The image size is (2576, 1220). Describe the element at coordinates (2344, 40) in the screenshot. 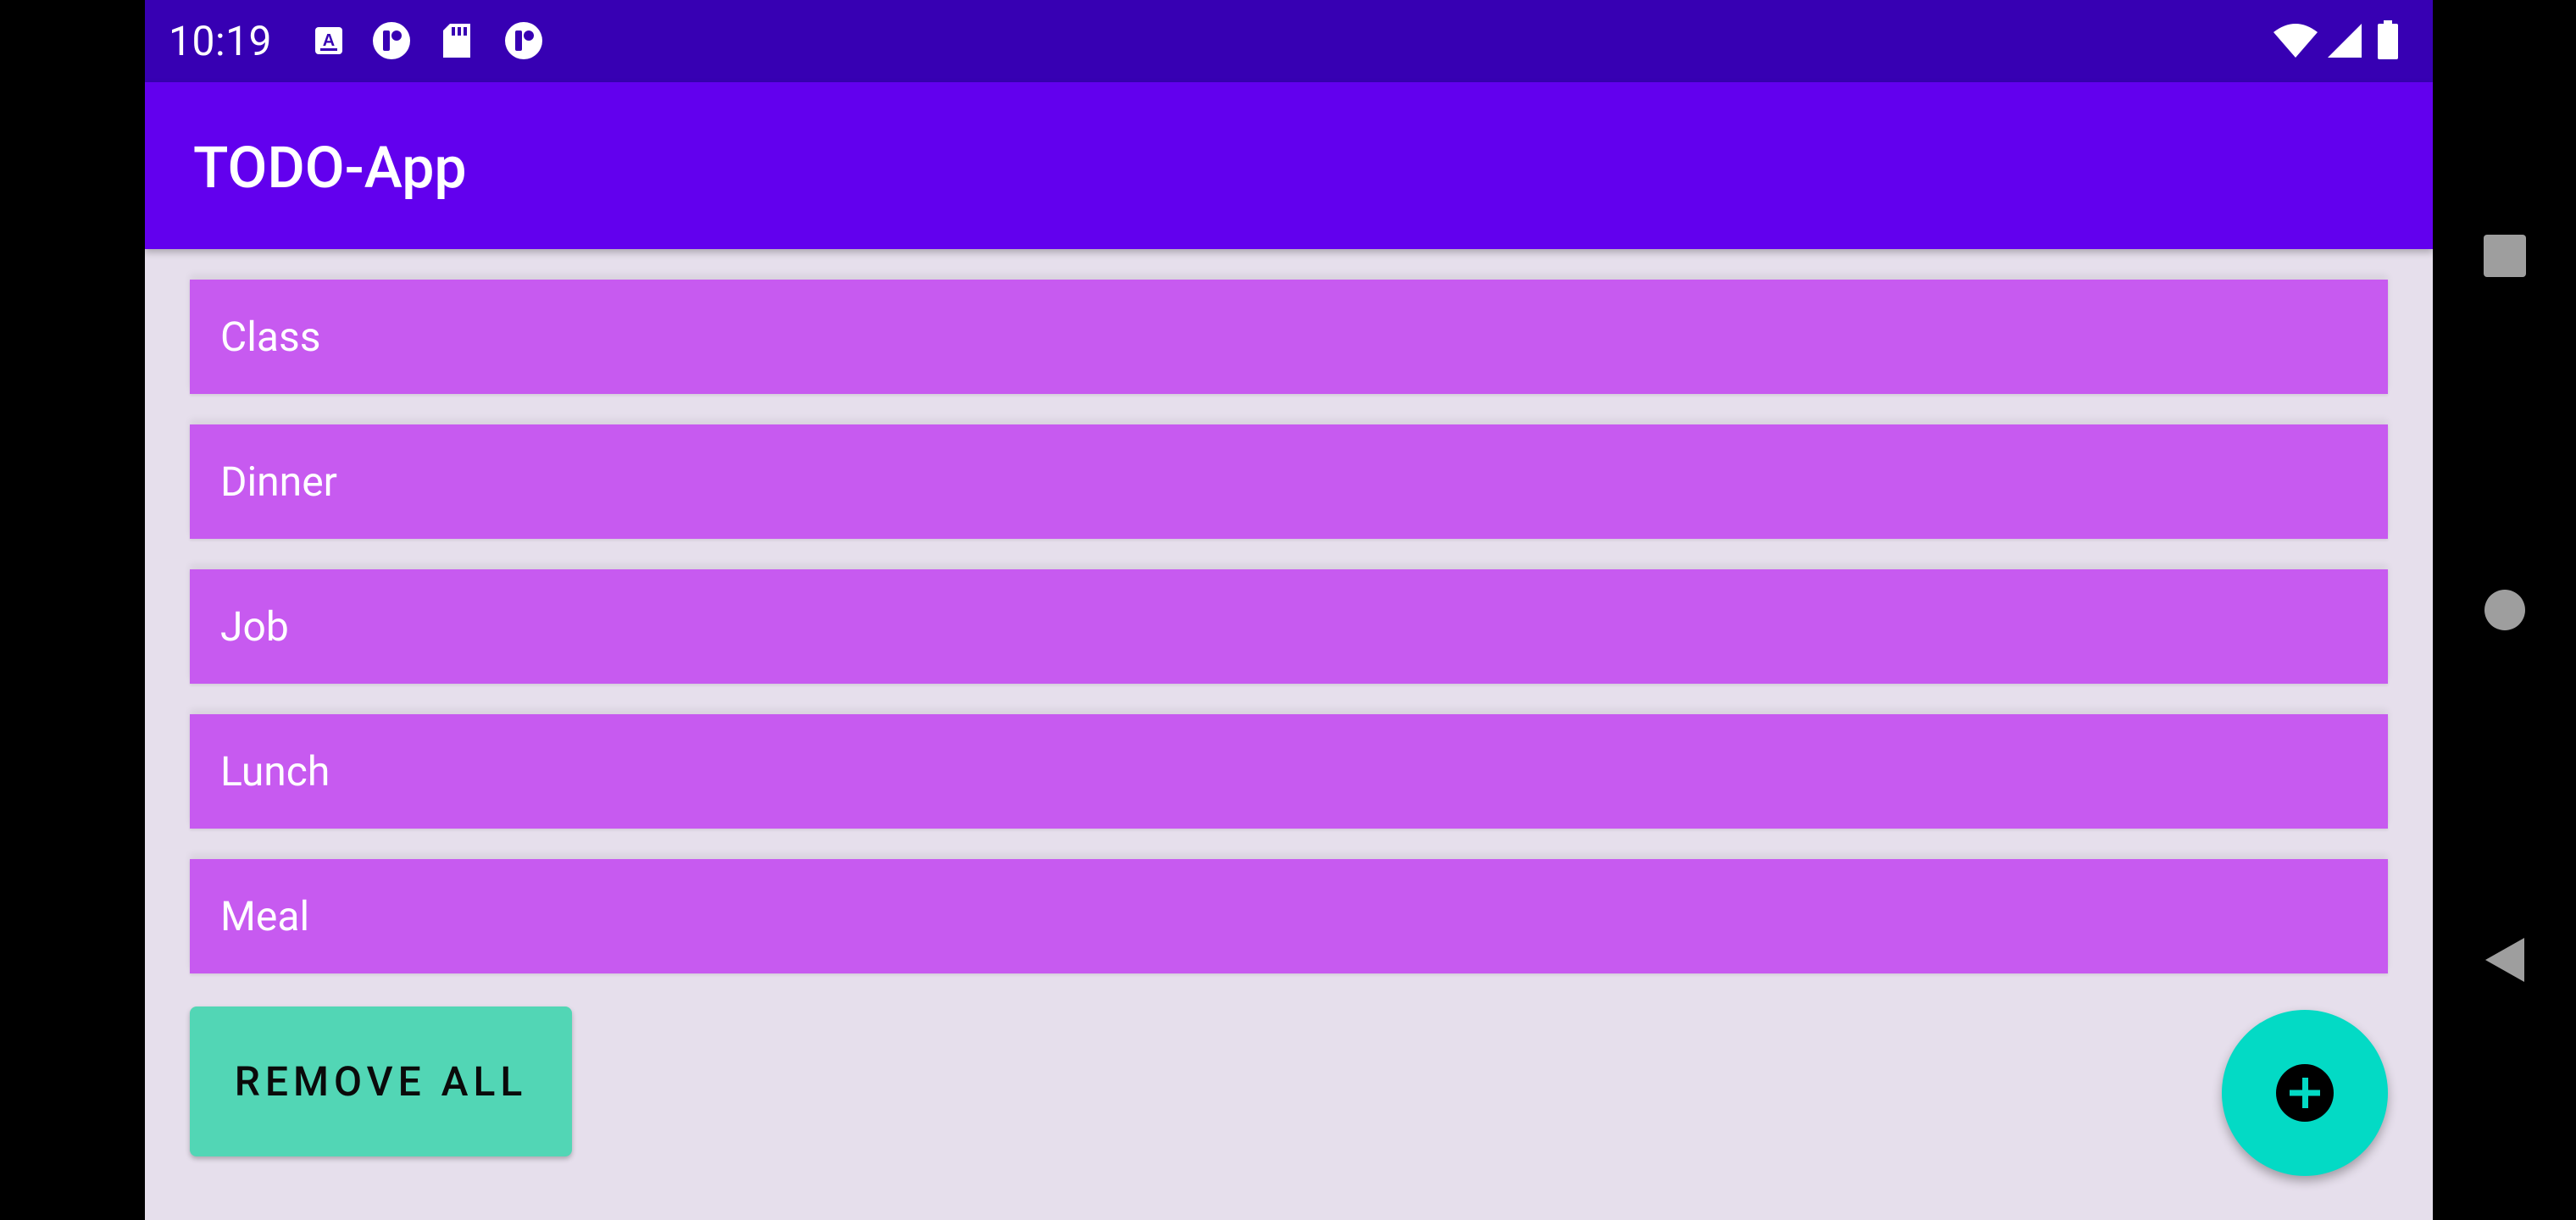

I see `cellular-signal-icon` at that location.